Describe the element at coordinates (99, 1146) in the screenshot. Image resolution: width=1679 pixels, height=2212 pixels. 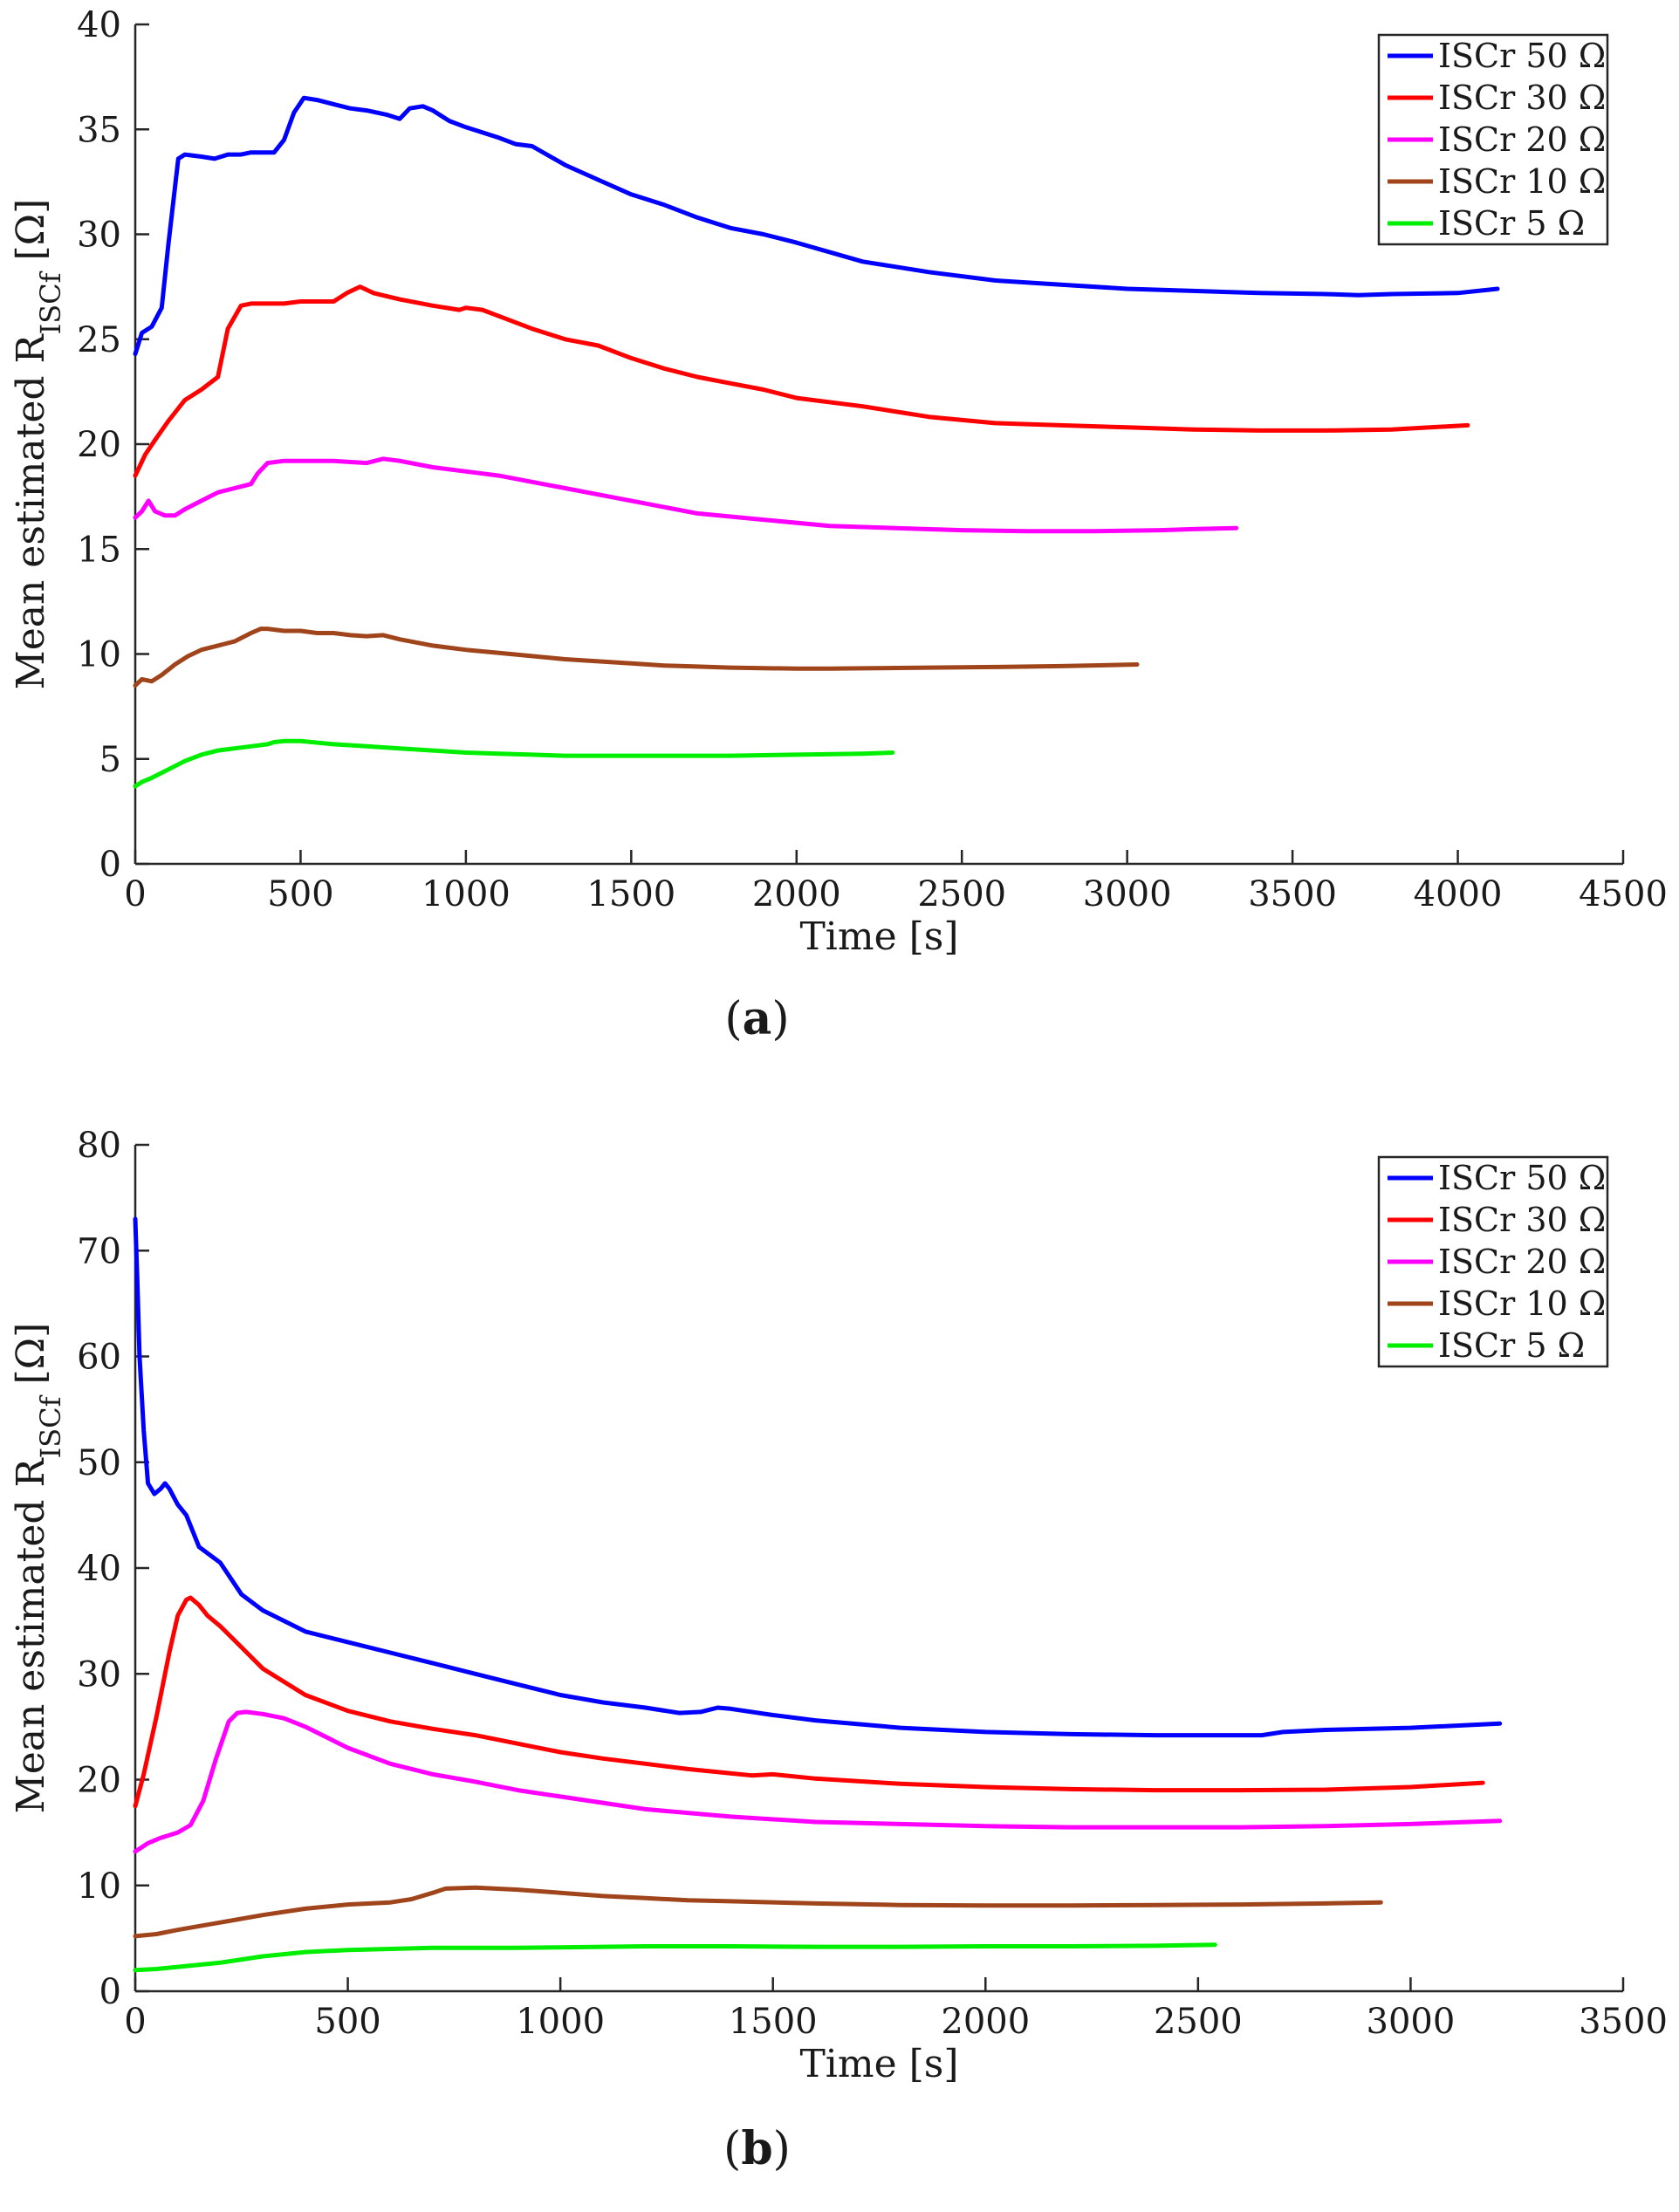
I see `y-tick-label: 80` at that location.